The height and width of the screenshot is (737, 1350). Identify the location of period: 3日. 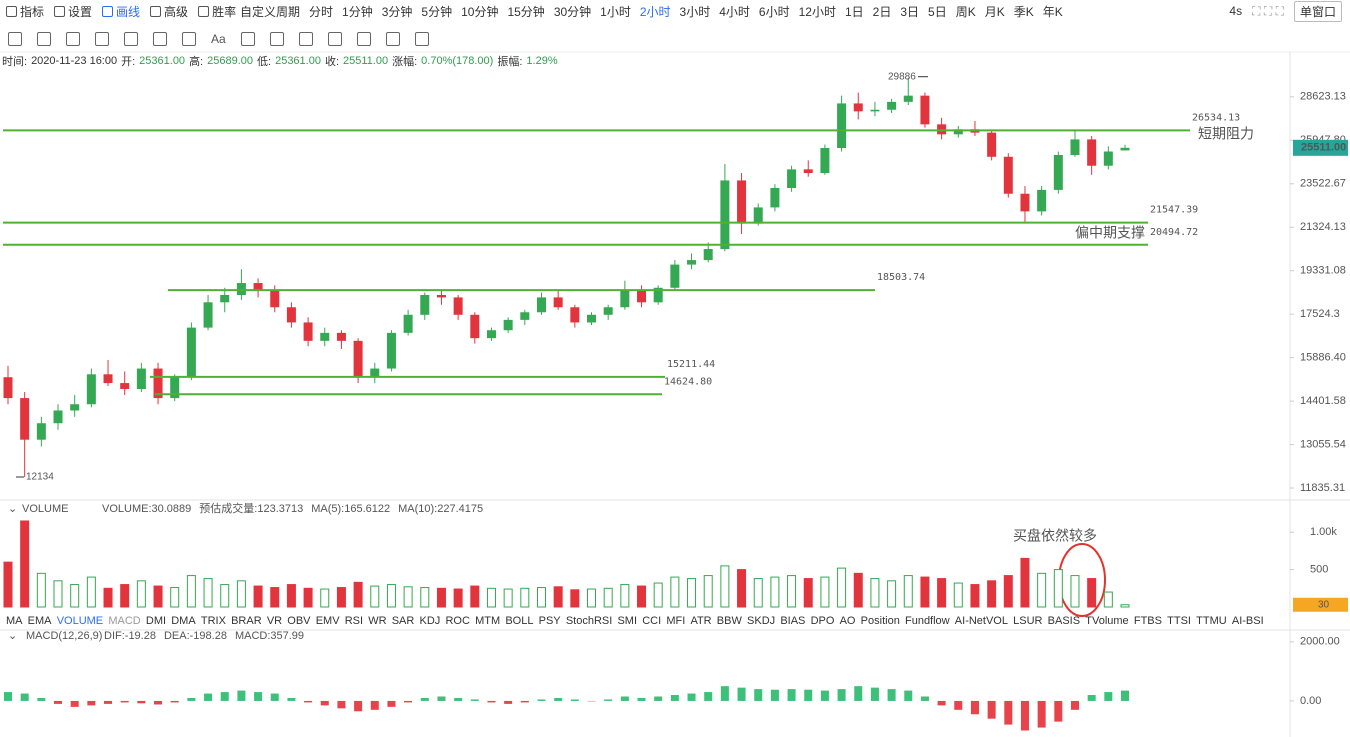
(910, 11).